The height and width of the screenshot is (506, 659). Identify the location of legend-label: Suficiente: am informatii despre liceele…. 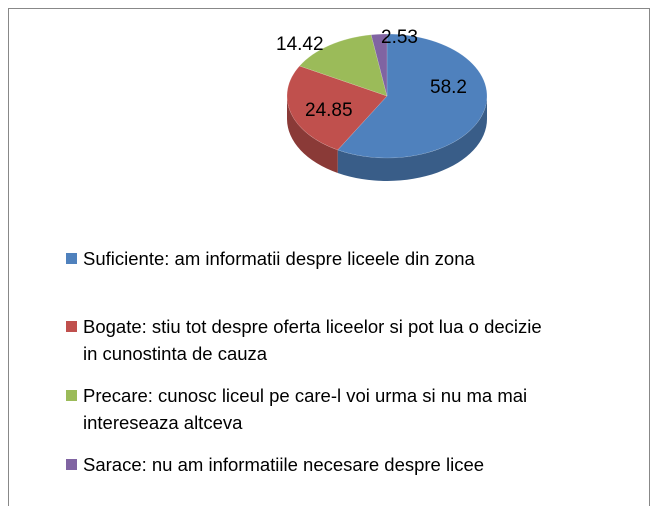
(279, 258).